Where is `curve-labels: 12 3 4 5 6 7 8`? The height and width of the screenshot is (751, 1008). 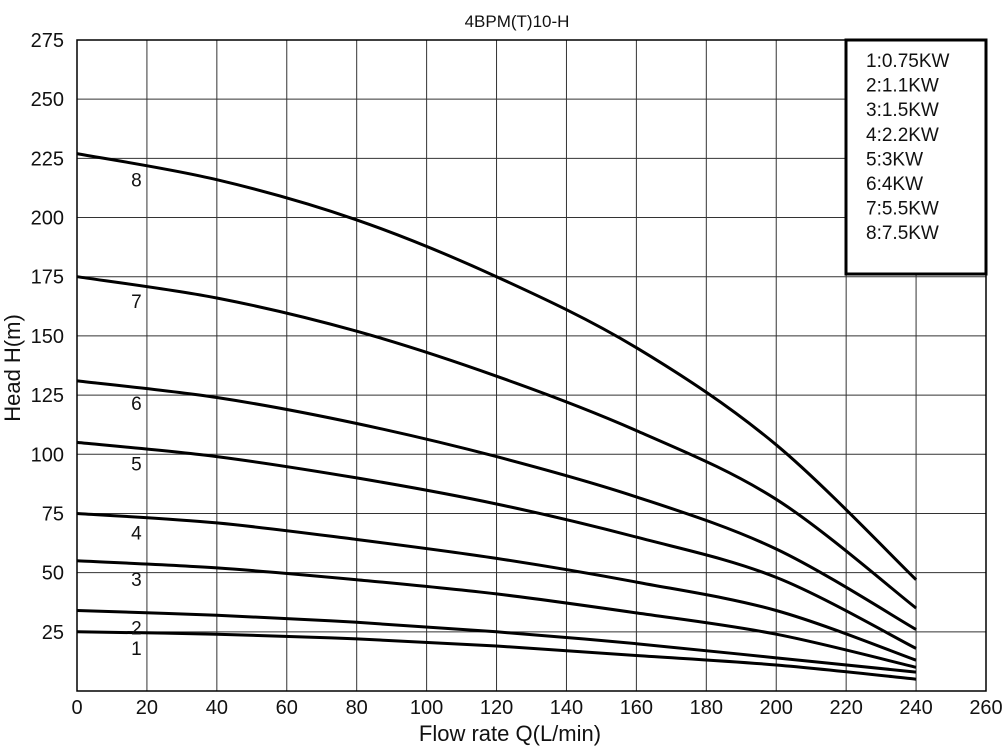
curve-labels: 12 3 4 5 6 7 8 is located at coordinates (136, 415).